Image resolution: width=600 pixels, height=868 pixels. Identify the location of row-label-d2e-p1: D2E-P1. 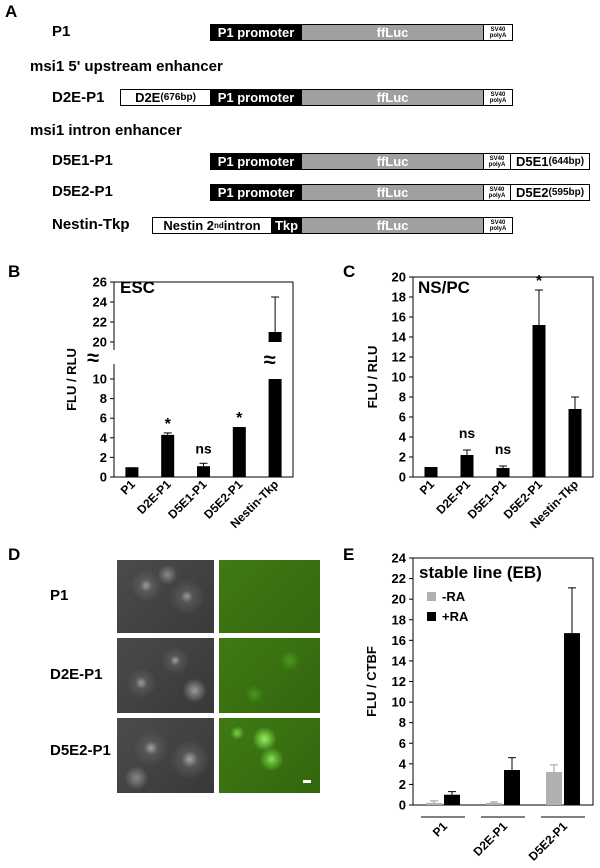
(76, 674).